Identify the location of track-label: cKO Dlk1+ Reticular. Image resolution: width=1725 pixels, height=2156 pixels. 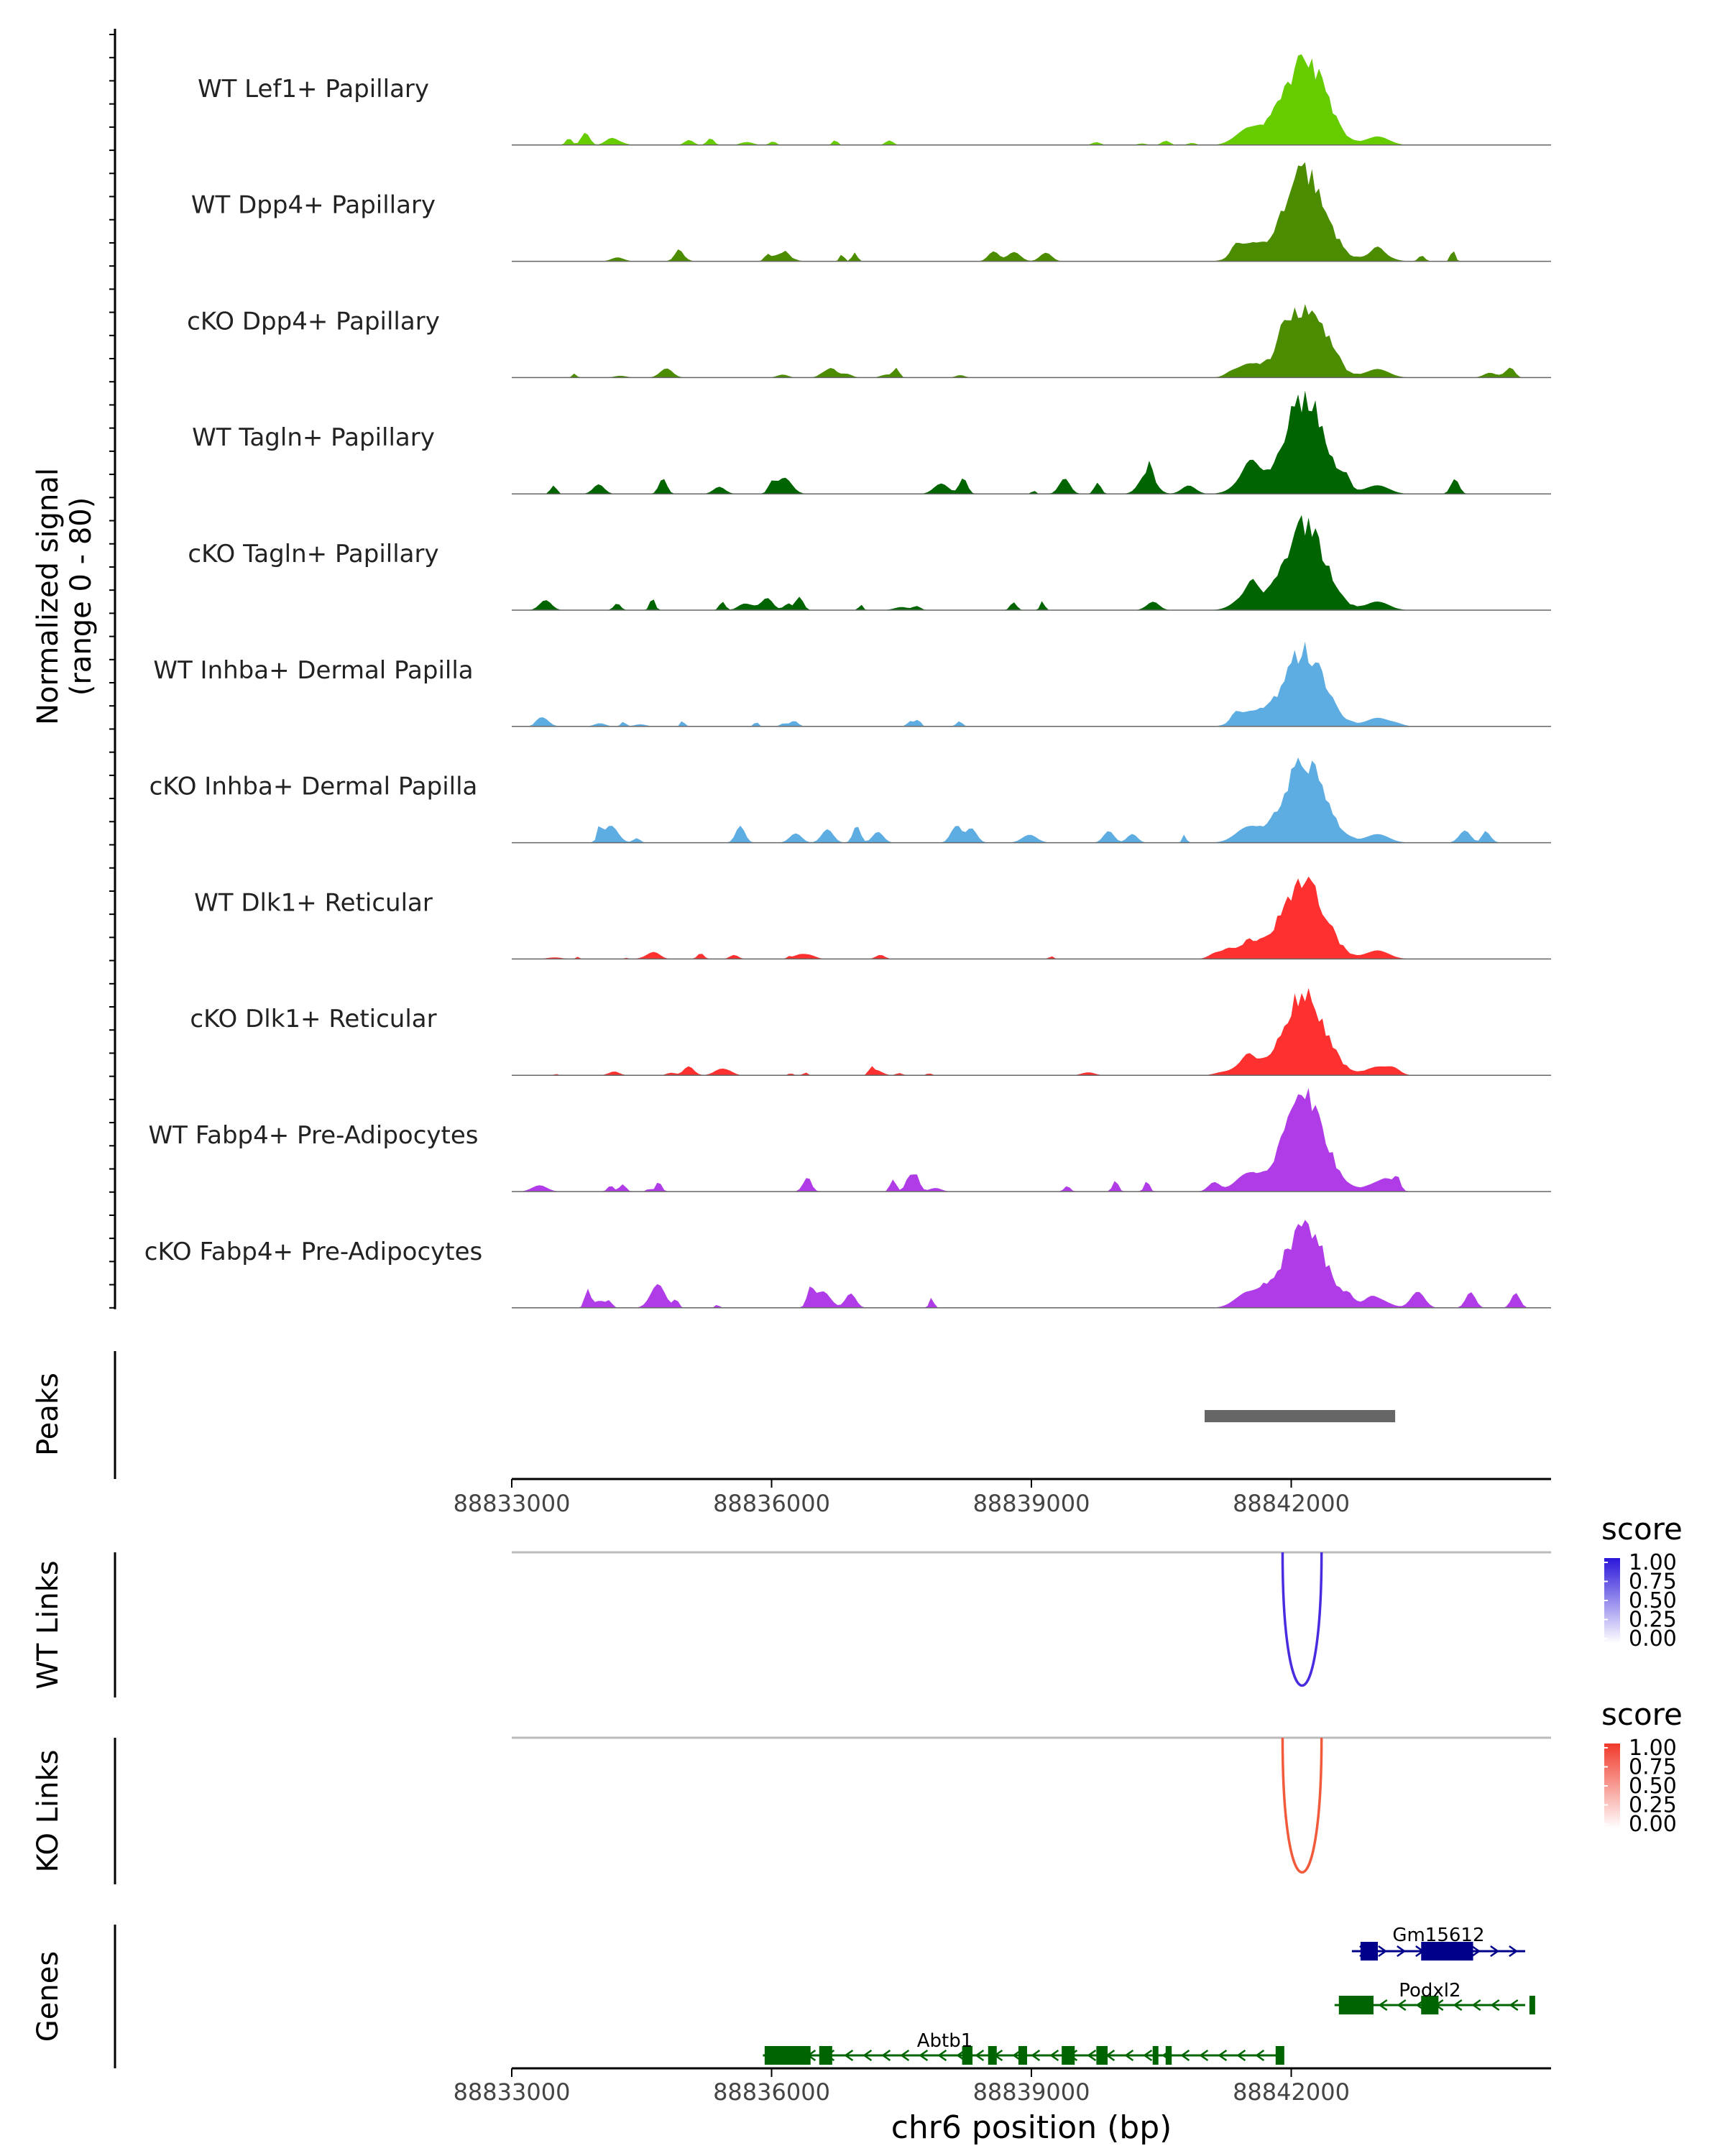
(313, 1019).